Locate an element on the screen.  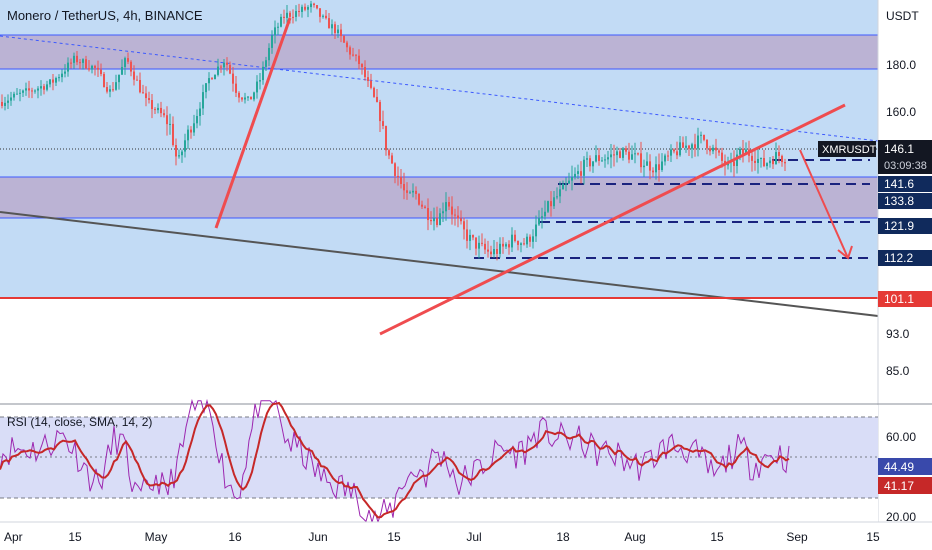
time-tick: Jun is located at coordinates (317, 537).